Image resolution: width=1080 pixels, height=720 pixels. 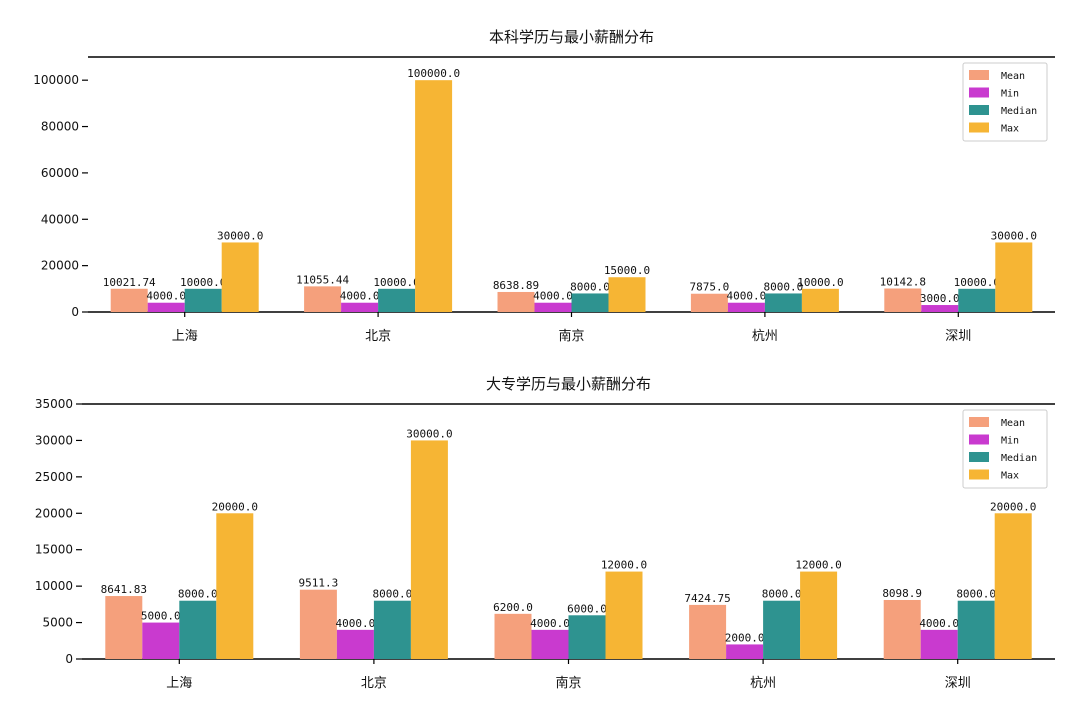 What do you see at coordinates (979, 439) in the screenshot?
I see `chart2-legend-swatch-min` at bounding box center [979, 439].